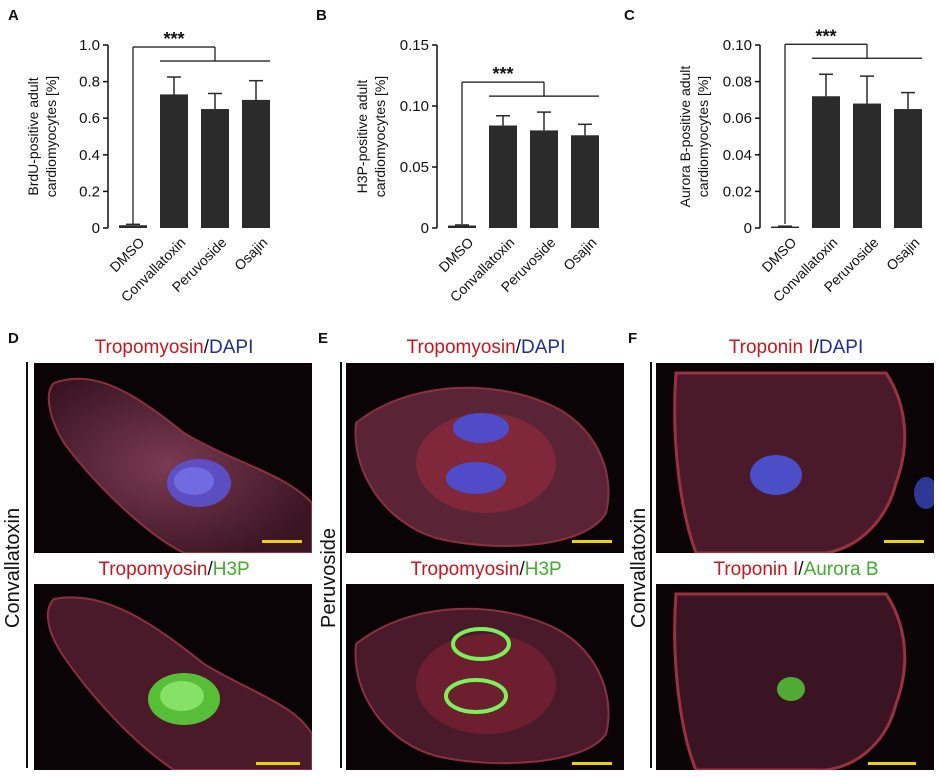 The height and width of the screenshot is (776, 940). Describe the element at coordinates (737, 82) in the screenshot. I see `y-tick-label: 0.08` at that location.